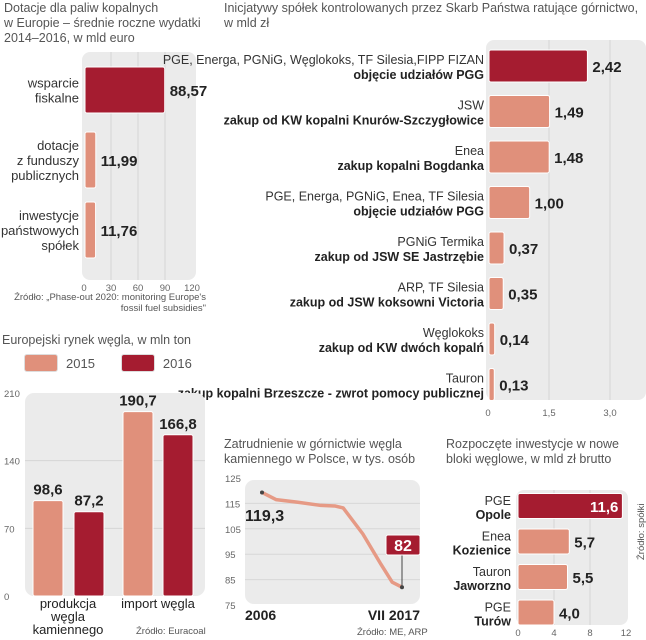 This screenshot has height=640, width=646. What do you see at coordinates (517, 633) in the screenshot?
I see `x-tick-label: 0` at bounding box center [517, 633].